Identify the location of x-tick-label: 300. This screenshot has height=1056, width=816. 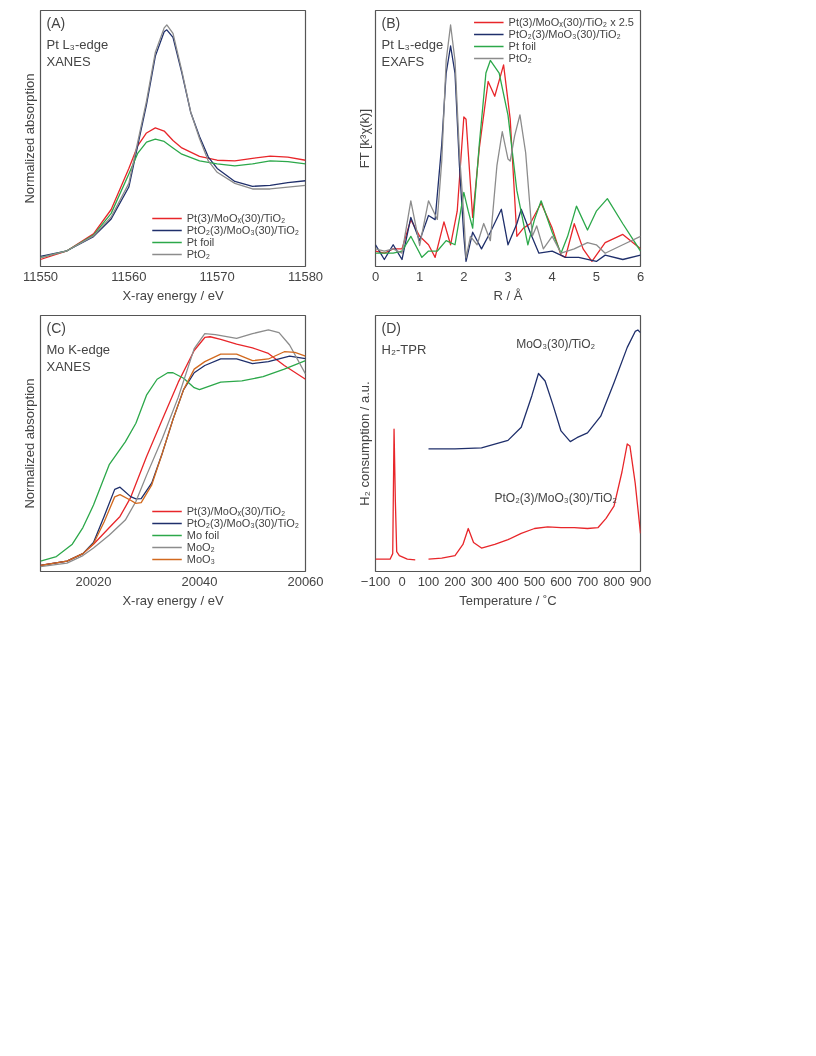
(481, 581).